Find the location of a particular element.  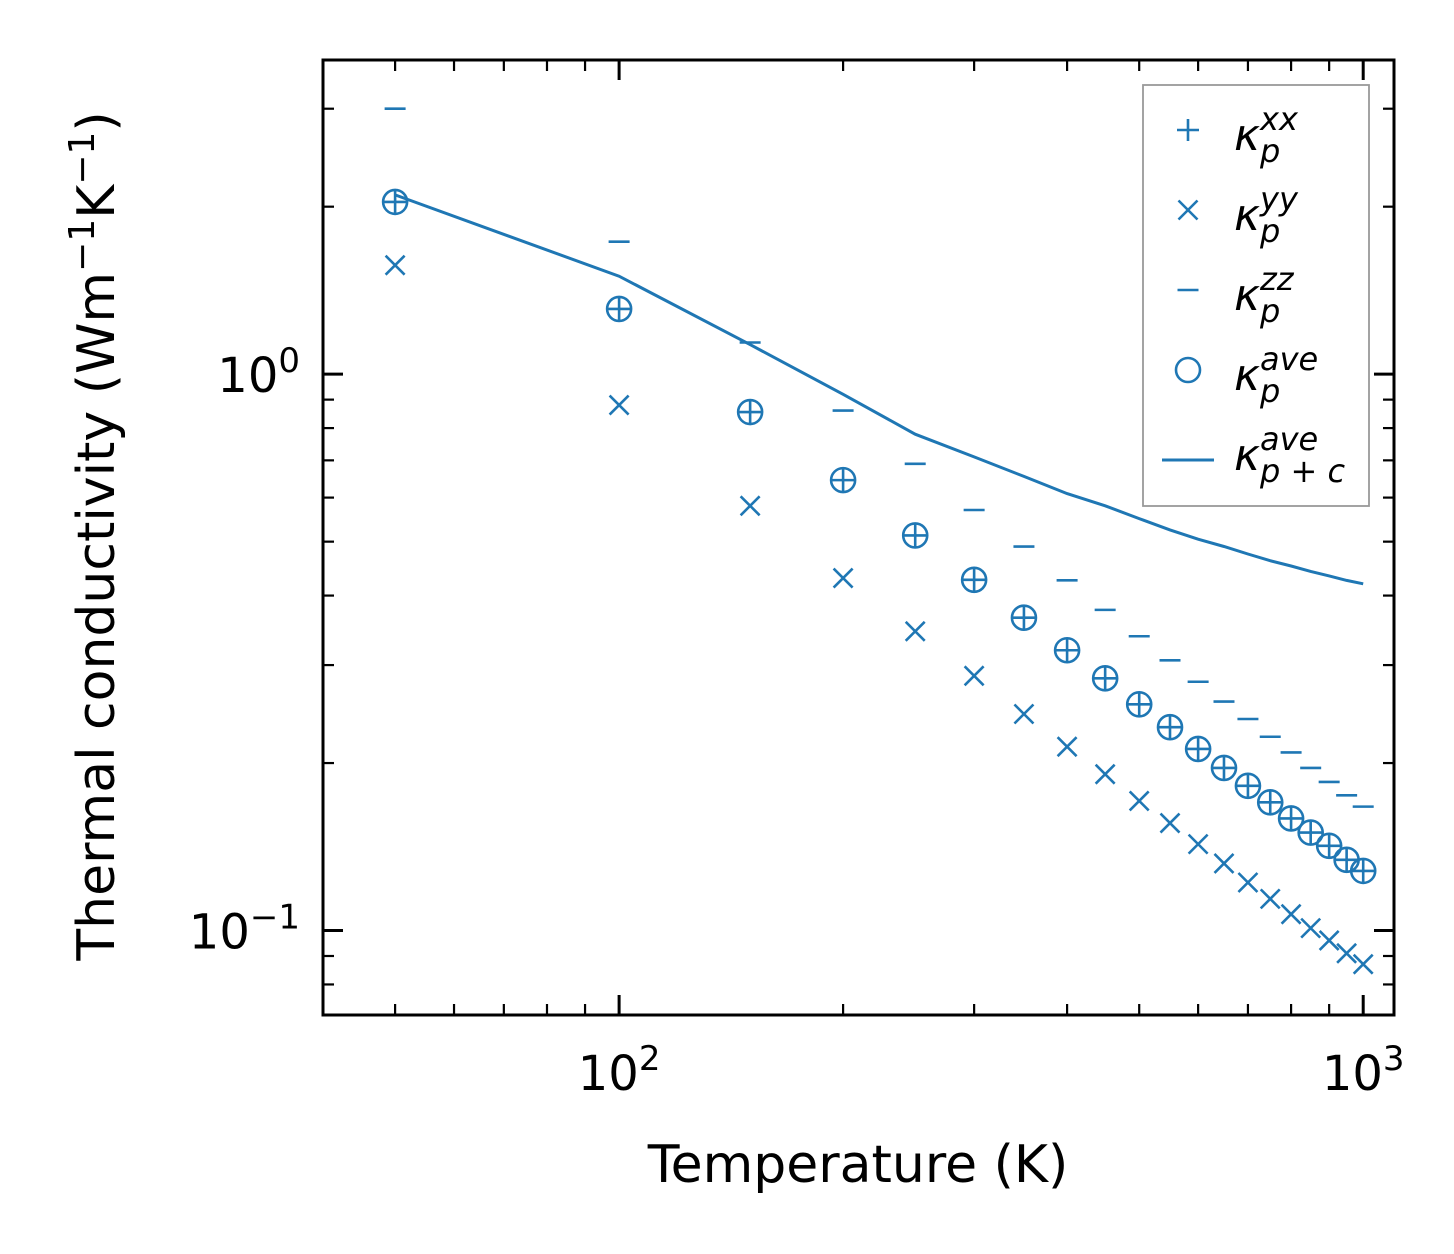

legend-label: κyy p is located at coordinates (1266, 215).